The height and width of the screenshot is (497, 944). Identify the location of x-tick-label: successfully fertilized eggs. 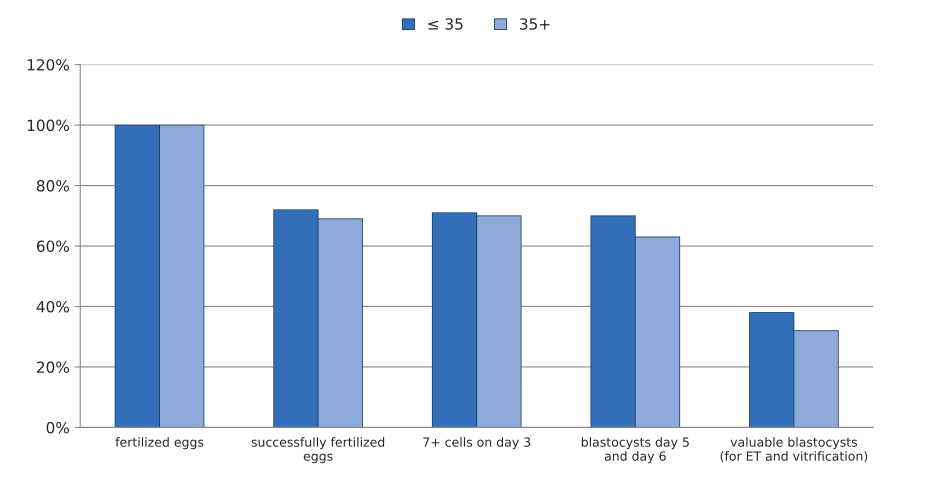
(318, 450).